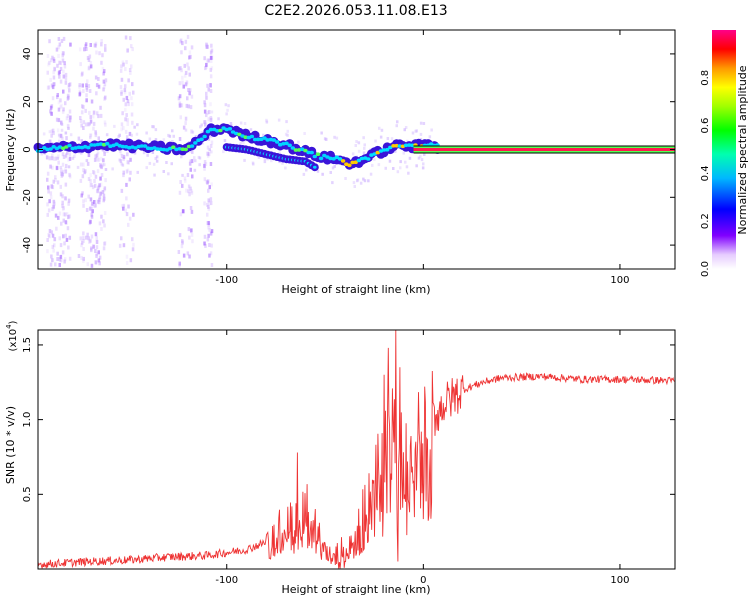  Describe the element at coordinates (27, 149) in the screenshot. I see `spectrogram-y-tick-label: 0` at that location.